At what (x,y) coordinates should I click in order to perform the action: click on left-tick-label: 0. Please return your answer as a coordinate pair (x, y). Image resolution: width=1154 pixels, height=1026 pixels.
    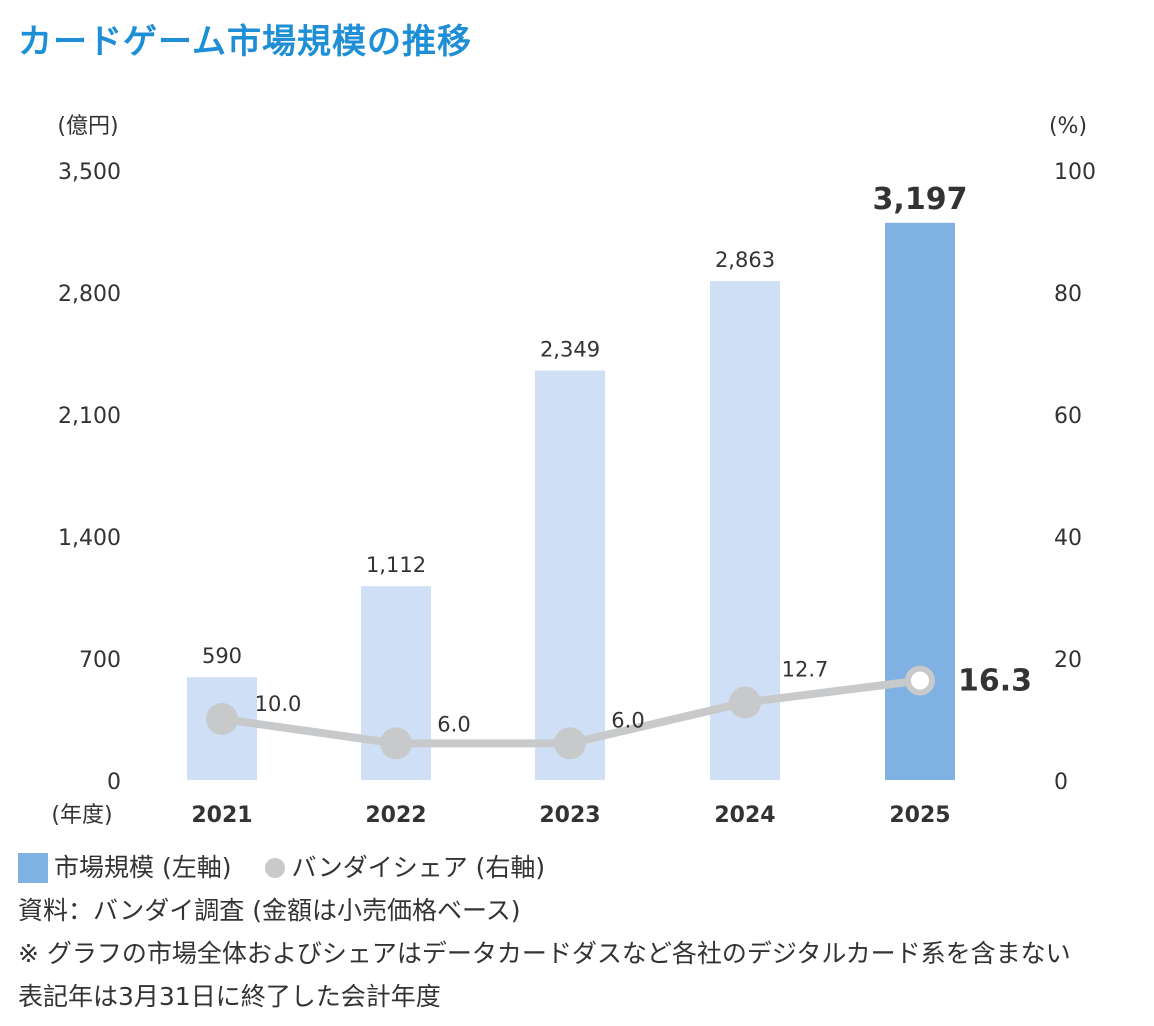
    Looking at the image, I should click on (114, 782).